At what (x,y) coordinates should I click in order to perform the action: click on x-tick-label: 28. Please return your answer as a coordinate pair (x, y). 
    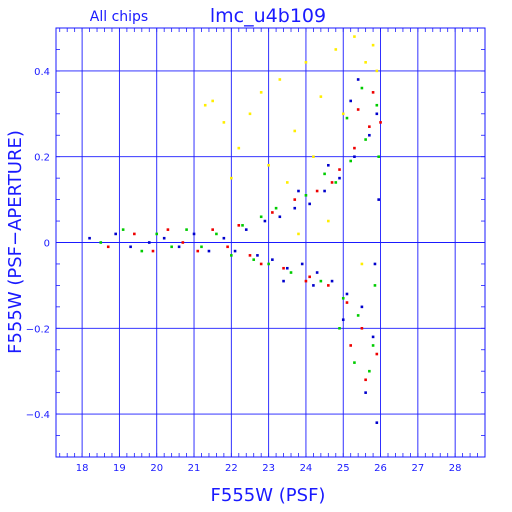
    Looking at the image, I should click on (455, 468).